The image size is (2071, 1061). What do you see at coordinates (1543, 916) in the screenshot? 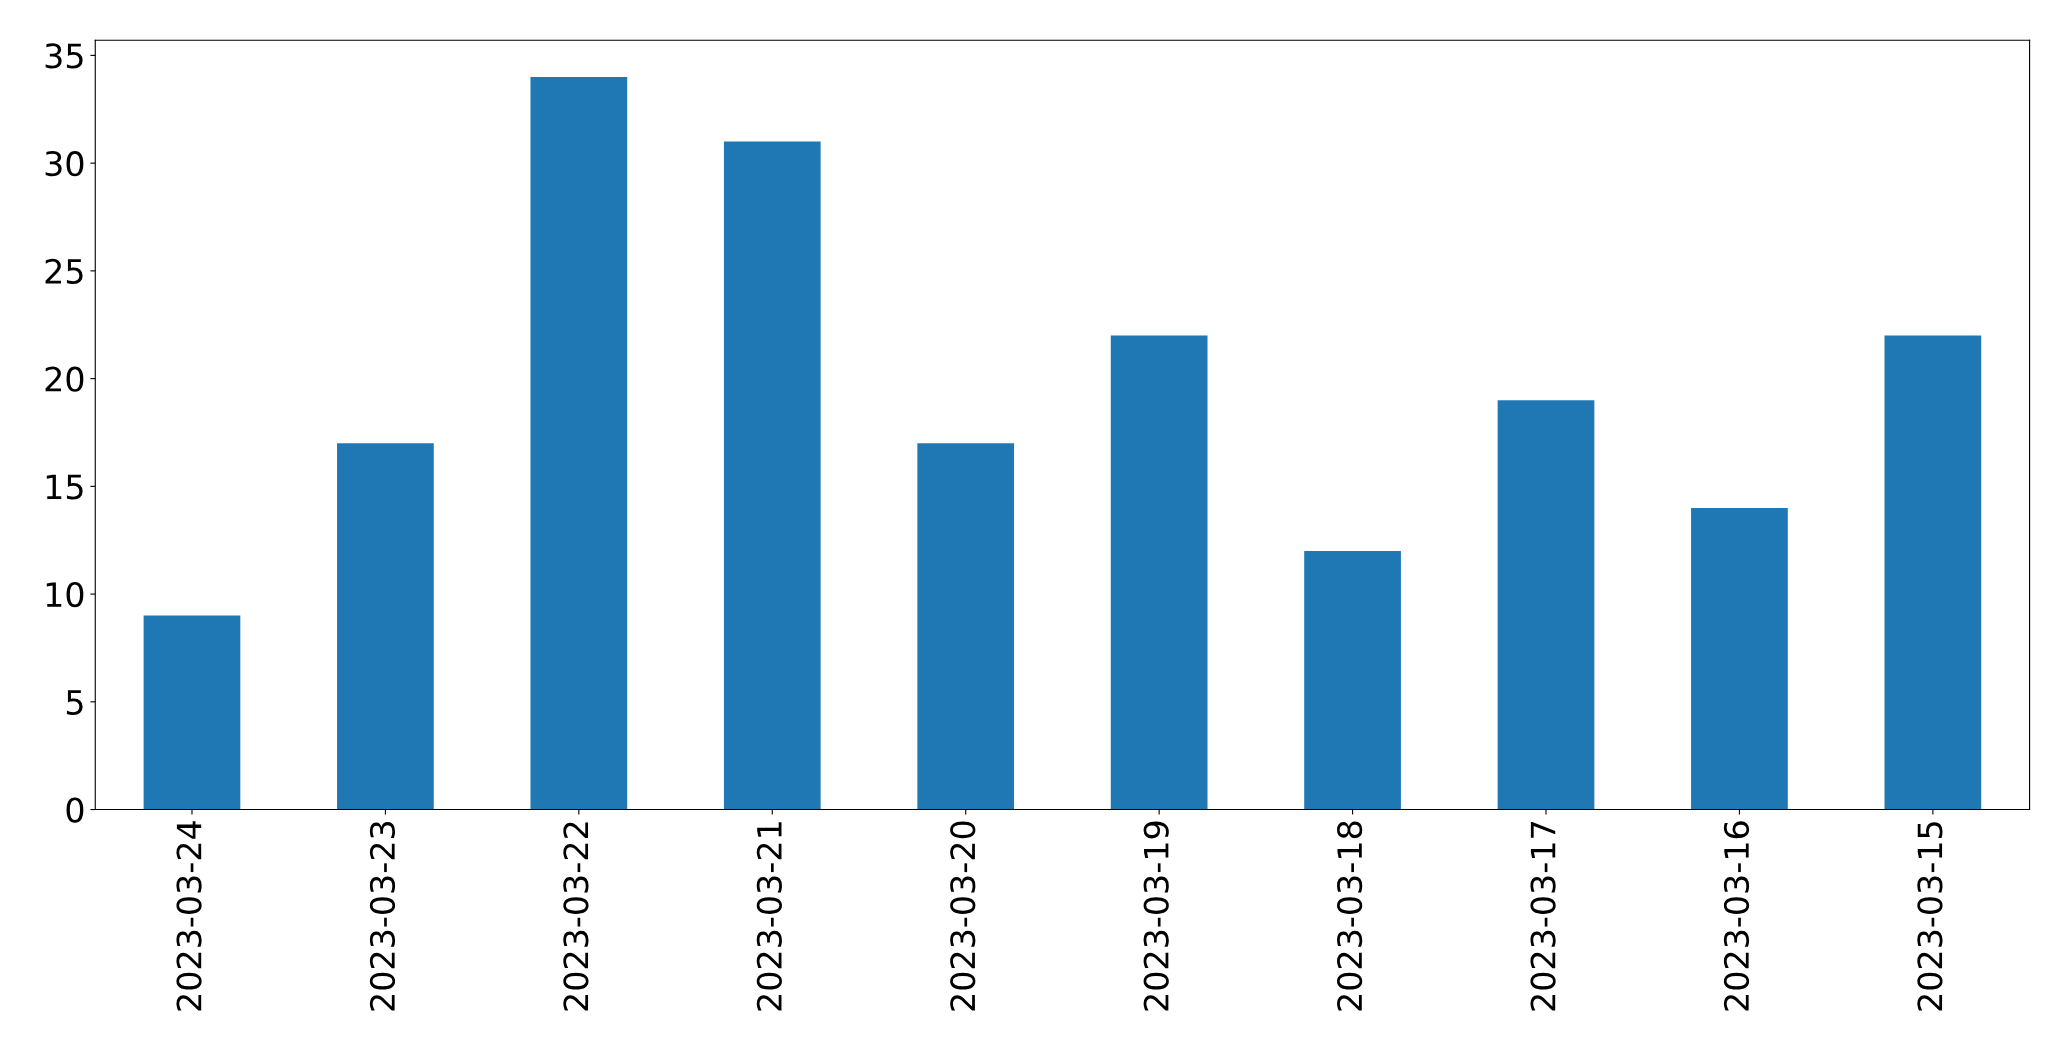
I see `x-tick-label: 2023-03-17` at bounding box center [1543, 916].